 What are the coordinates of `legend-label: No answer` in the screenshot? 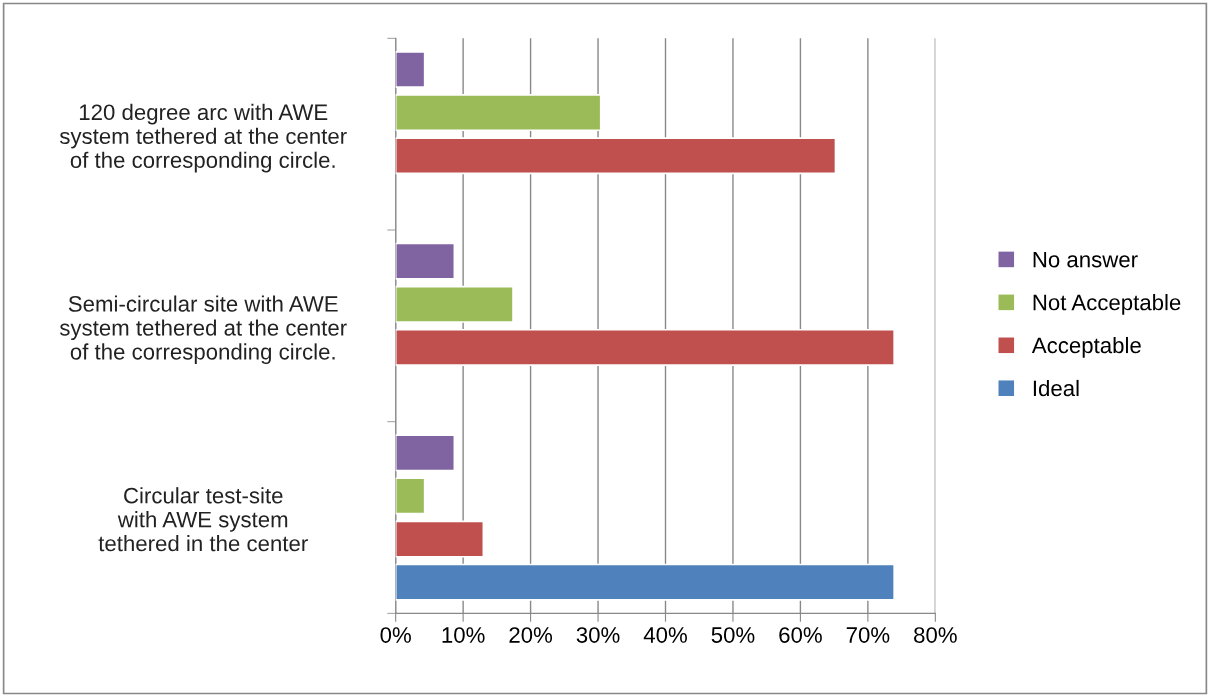 It's located at (1085, 259).